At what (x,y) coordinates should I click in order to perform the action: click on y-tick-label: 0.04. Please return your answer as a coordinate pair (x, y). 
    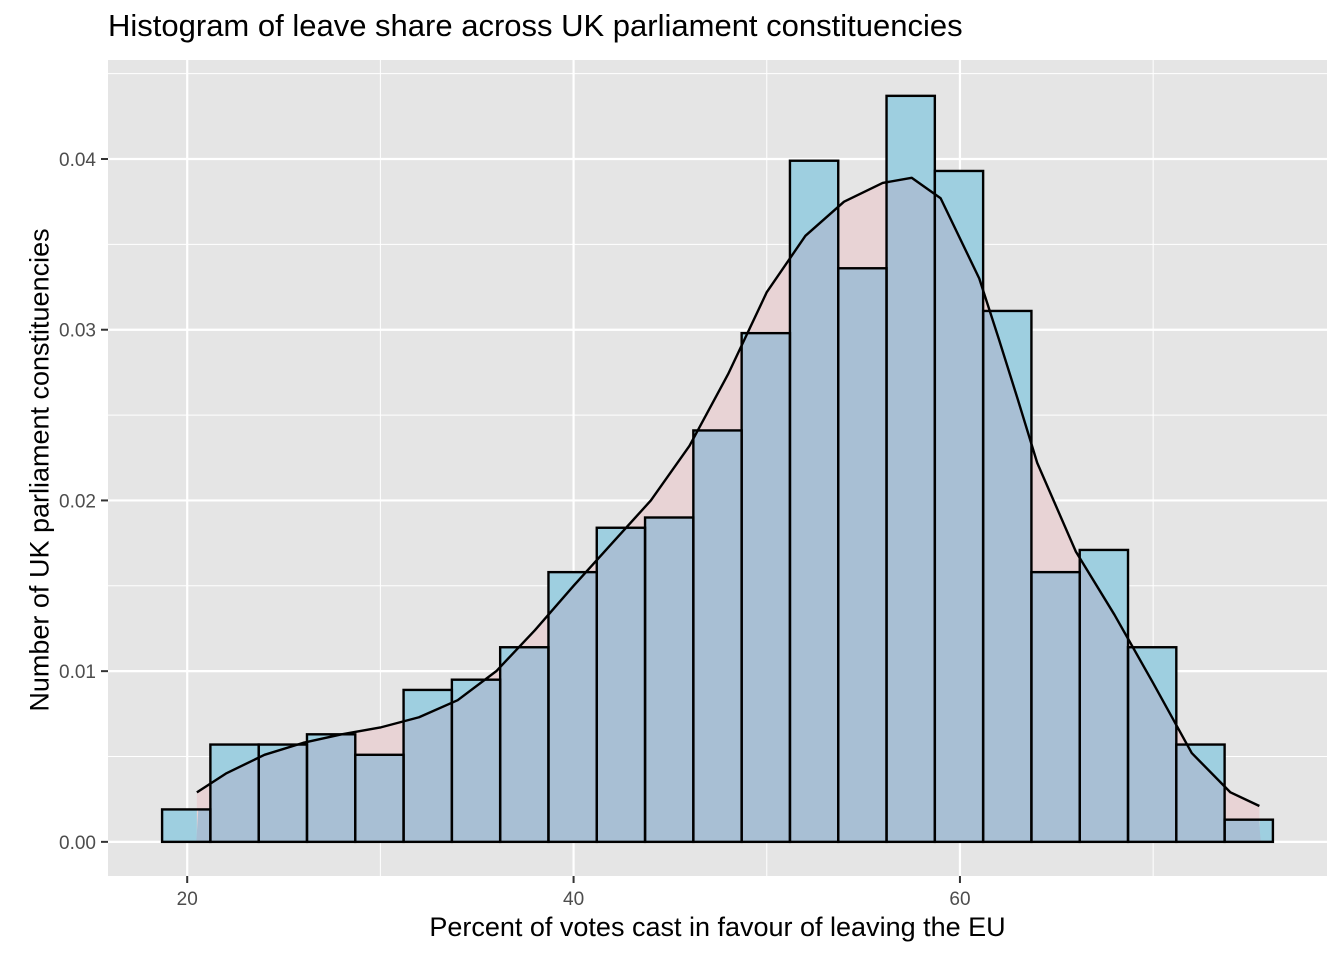
    Looking at the image, I should click on (77, 160).